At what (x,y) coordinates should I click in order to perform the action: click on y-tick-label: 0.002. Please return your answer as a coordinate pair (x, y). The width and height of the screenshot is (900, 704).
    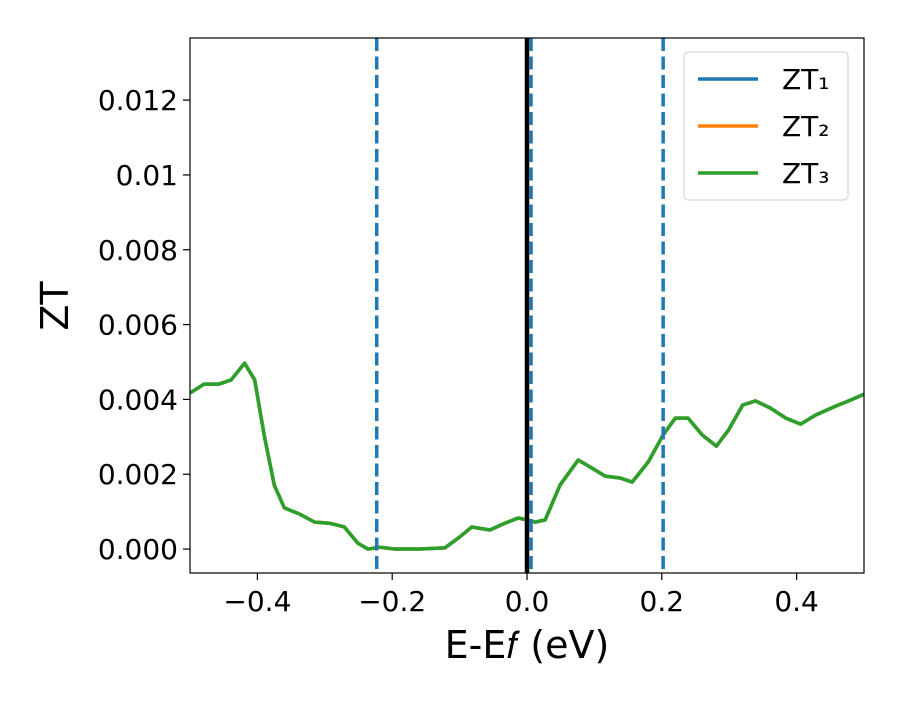
    Looking at the image, I should click on (138, 474).